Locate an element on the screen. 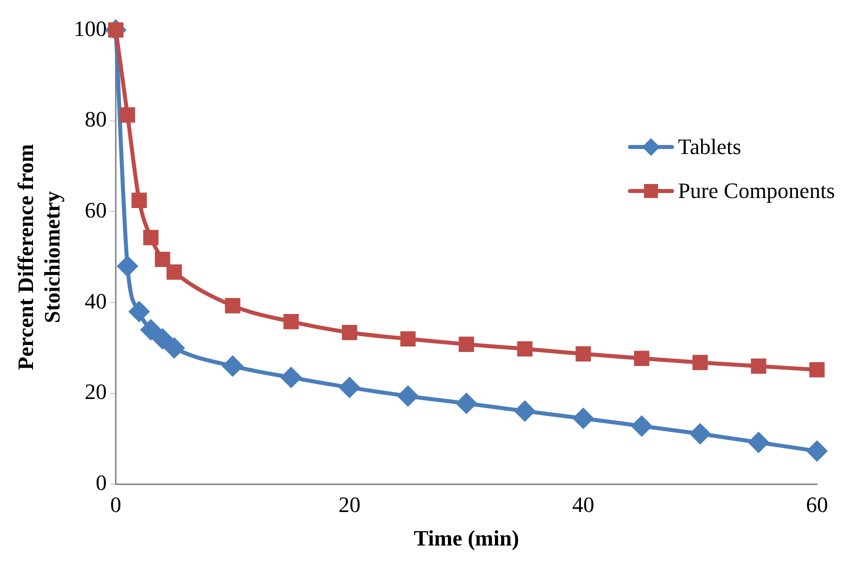  y-tick-label: 80 is located at coordinates (95, 119).